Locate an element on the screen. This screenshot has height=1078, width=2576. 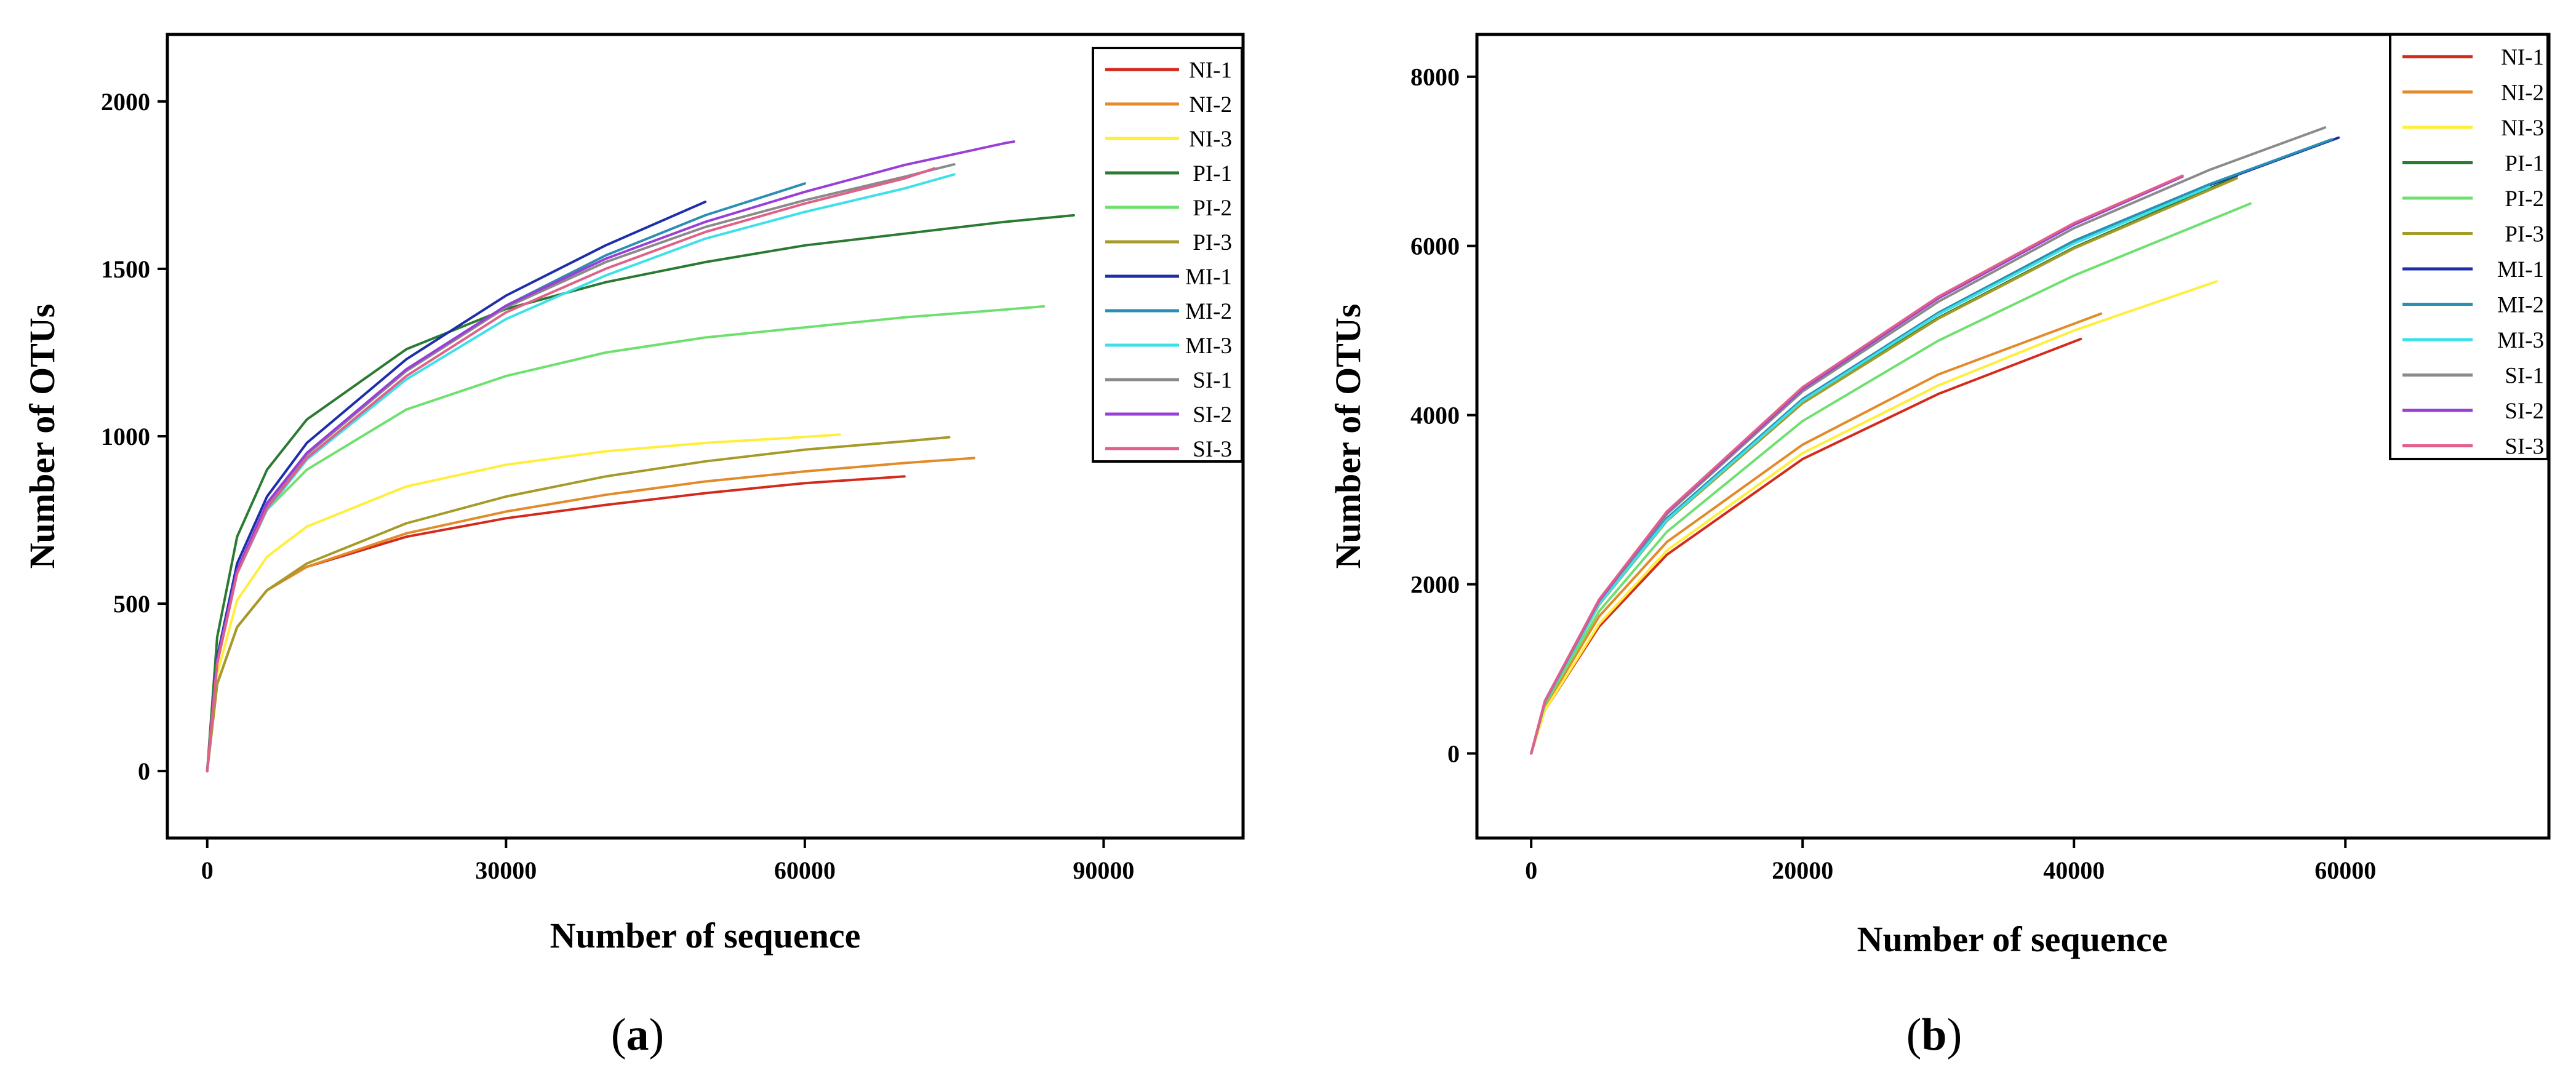
caption-letter: a is located at coordinates (637, 1035).